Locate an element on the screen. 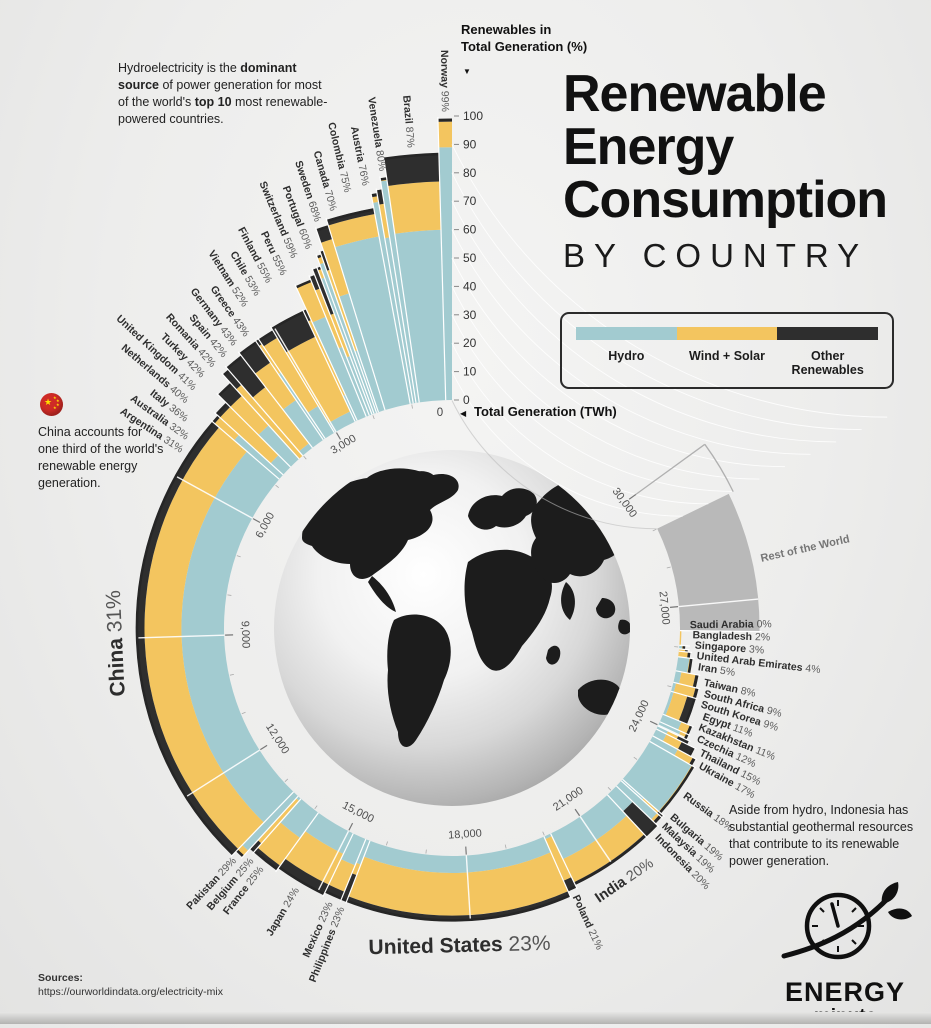  twh-tick-label: 24,000 is located at coordinates (639, 716).